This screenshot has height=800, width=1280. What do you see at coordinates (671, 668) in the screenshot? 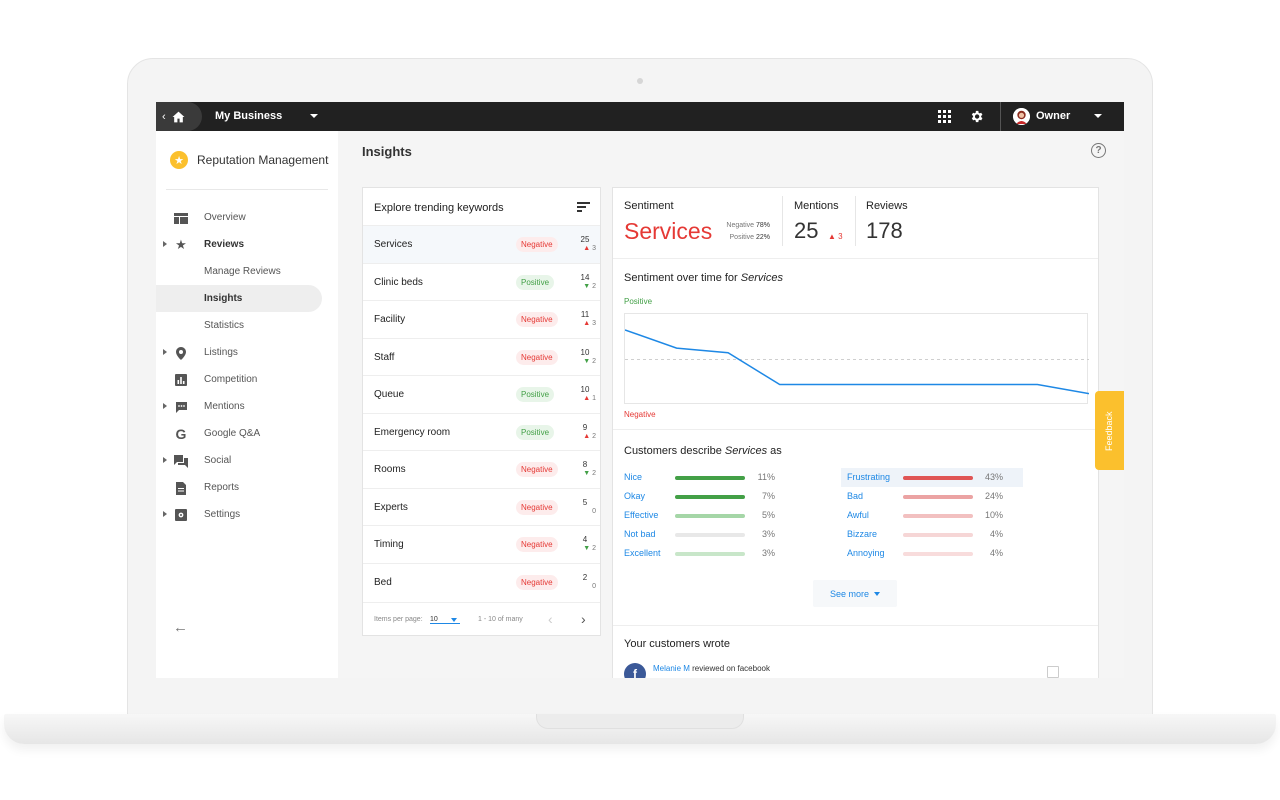
I see `review-author: Melanie M` at bounding box center [671, 668].